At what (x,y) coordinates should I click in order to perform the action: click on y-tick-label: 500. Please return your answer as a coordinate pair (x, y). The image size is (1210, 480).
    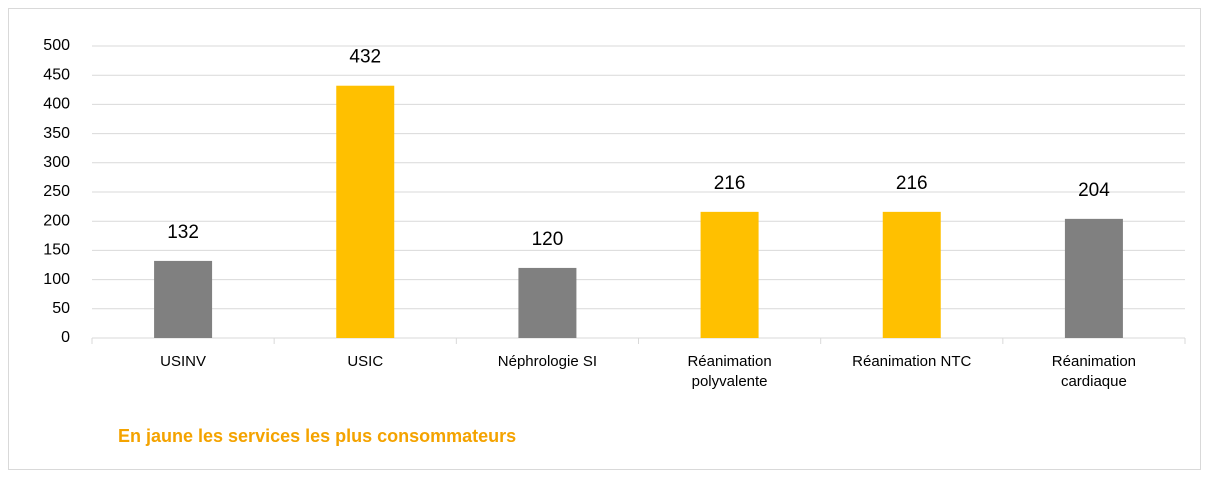
    Looking at the image, I should click on (56, 45).